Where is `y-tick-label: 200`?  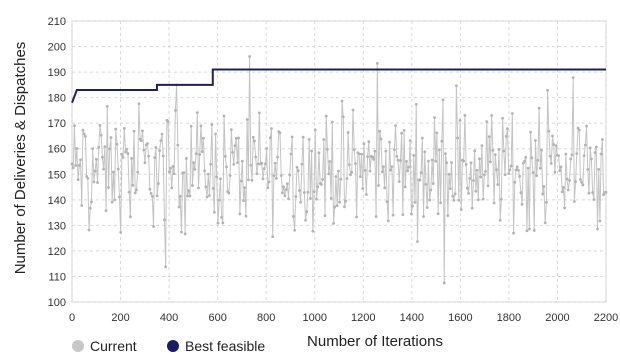 y-tick-label: 200 is located at coordinates (57, 48).